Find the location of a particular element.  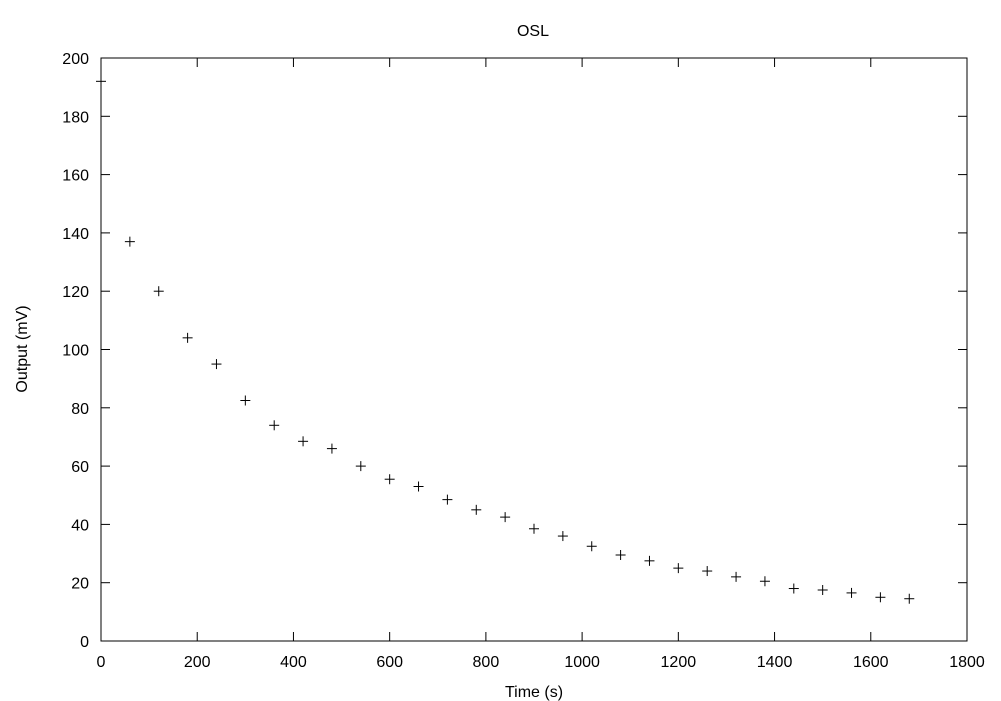

x-tick-label: 600 is located at coordinates (389, 662).